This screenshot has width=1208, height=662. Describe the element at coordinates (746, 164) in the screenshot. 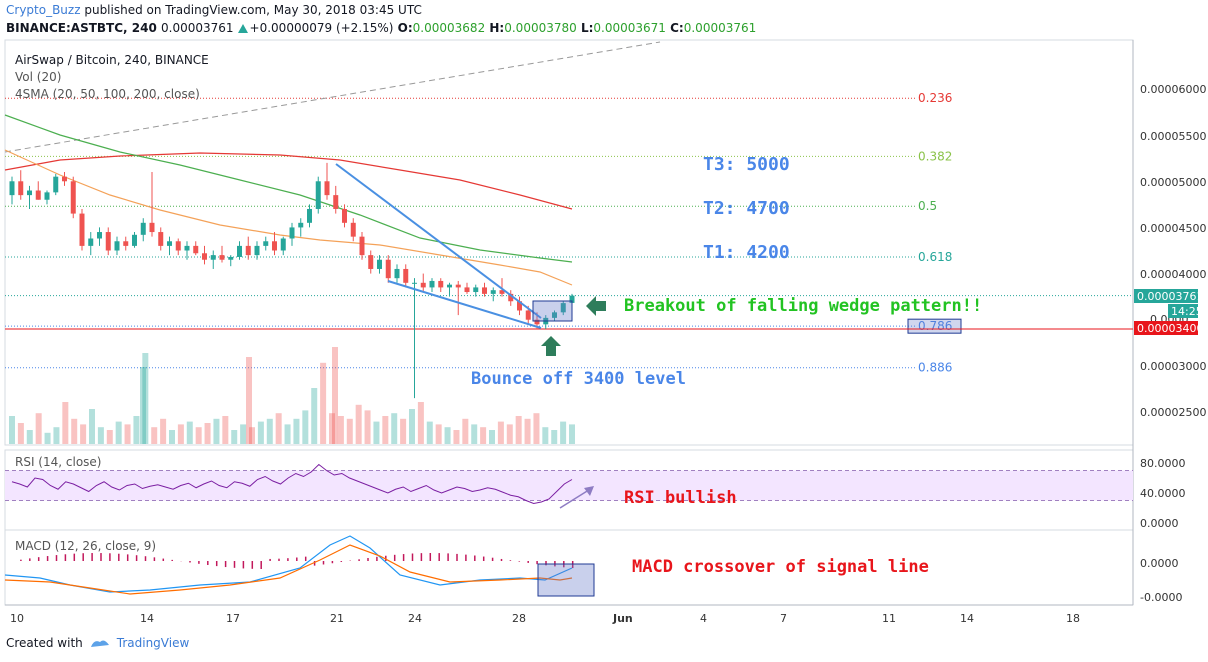

I see `target-t3: T3: 5000` at that location.